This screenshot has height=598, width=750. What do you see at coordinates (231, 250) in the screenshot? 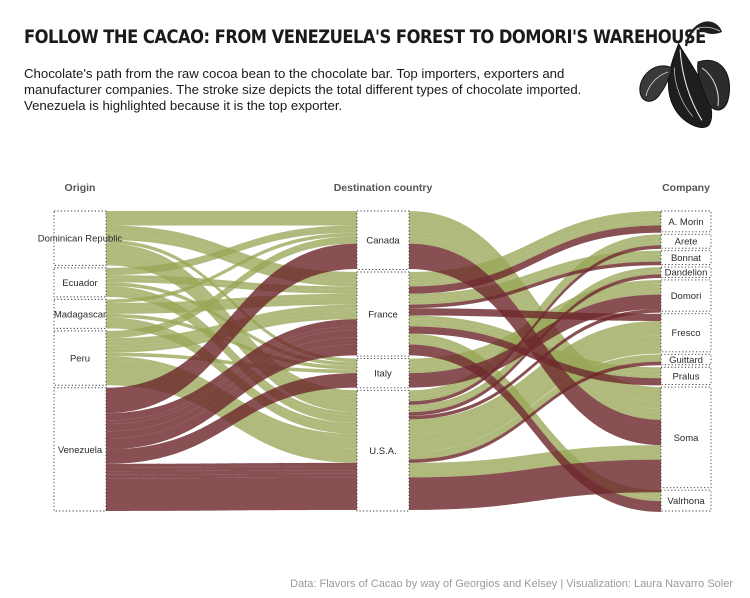
I see `flow-ecuador-to-canada` at bounding box center [231, 250].